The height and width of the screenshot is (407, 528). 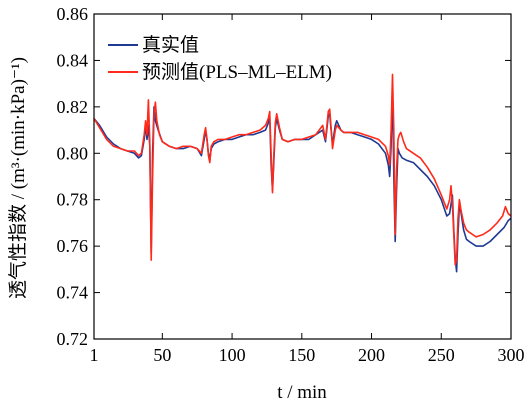 What do you see at coordinates (220, 58) in the screenshot?
I see `legend: 真实值 预测值(PLS–ML–ELM)` at bounding box center [220, 58].